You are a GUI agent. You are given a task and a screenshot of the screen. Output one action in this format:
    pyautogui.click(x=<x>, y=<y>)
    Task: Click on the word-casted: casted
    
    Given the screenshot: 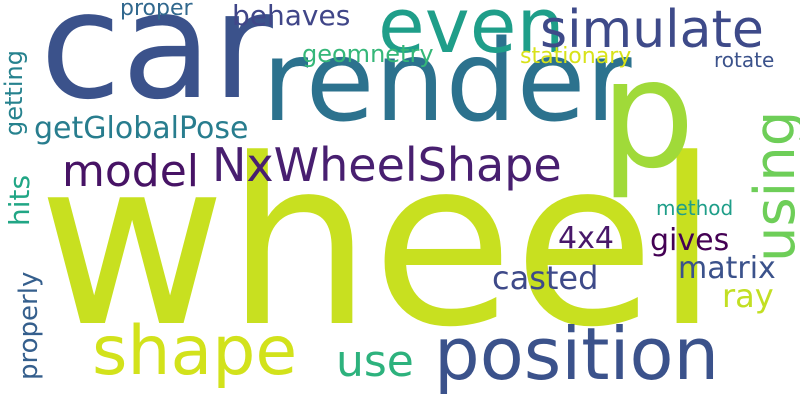 What is the action you would take?
    pyautogui.click(x=545, y=278)
    